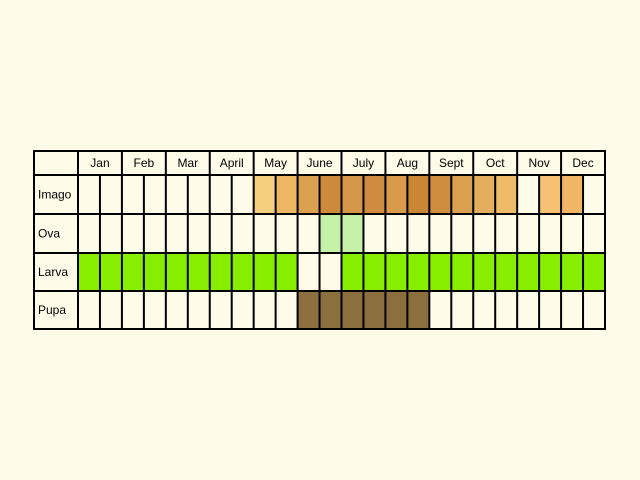  Describe the element at coordinates (187, 163) in the screenshot. I see `month-label-mar: Mar` at that location.